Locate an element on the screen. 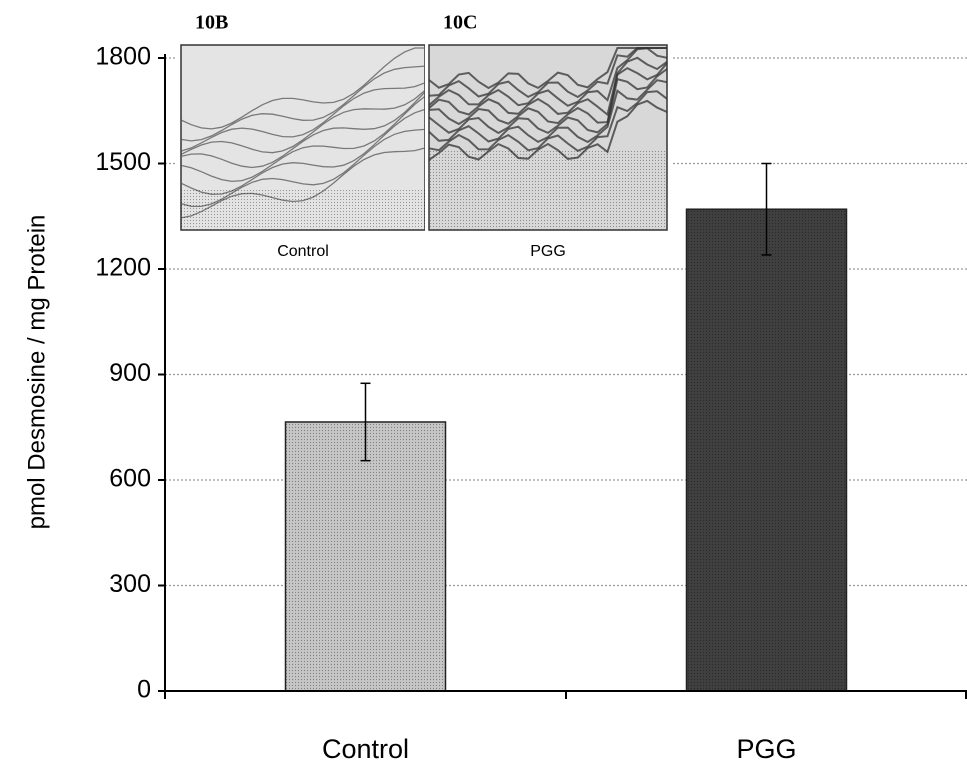 The width and height of the screenshot is (967, 771). y-tick-label: 300 is located at coordinates (130, 584).